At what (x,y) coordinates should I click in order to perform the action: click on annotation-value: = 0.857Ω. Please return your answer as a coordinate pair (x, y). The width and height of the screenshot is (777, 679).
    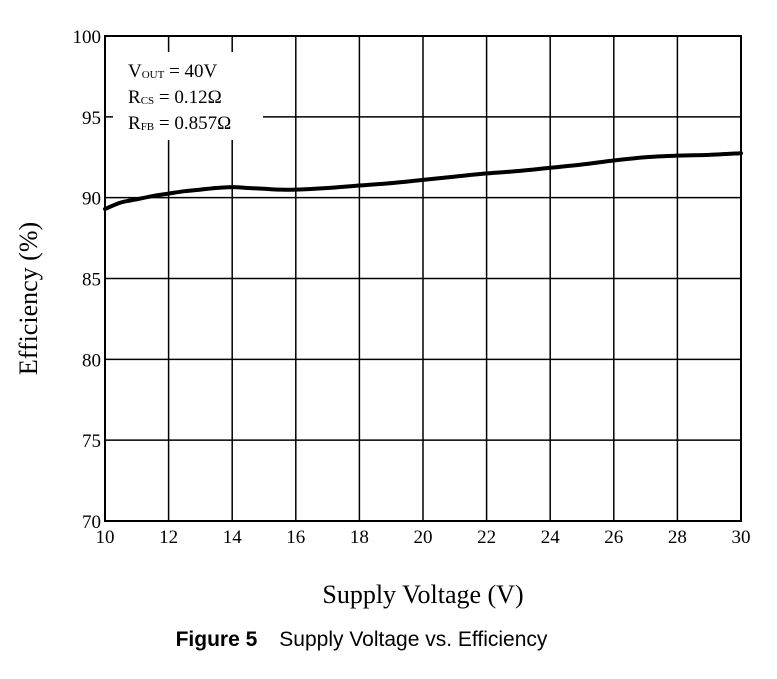
    Looking at the image, I should click on (192, 123).